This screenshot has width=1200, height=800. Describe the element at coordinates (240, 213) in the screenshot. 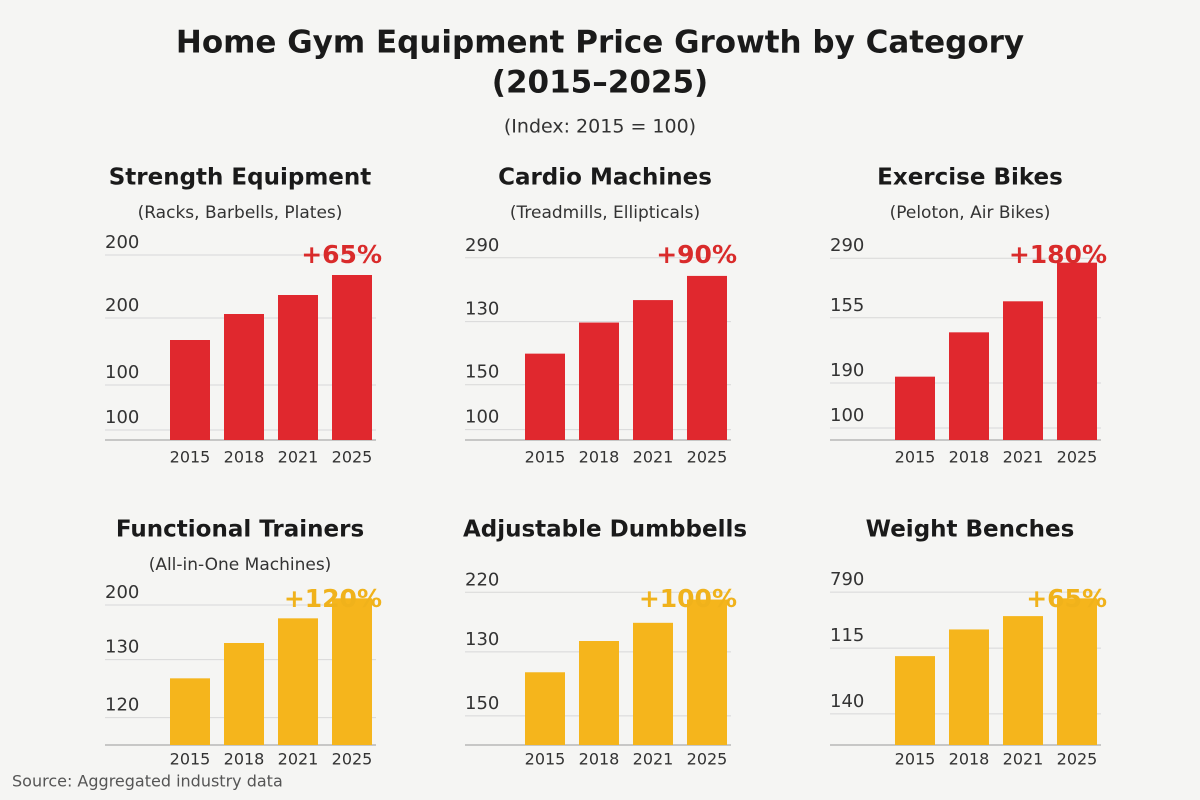

I see `panel-subtitle: (Racks, Barbells, Plates)` at that location.